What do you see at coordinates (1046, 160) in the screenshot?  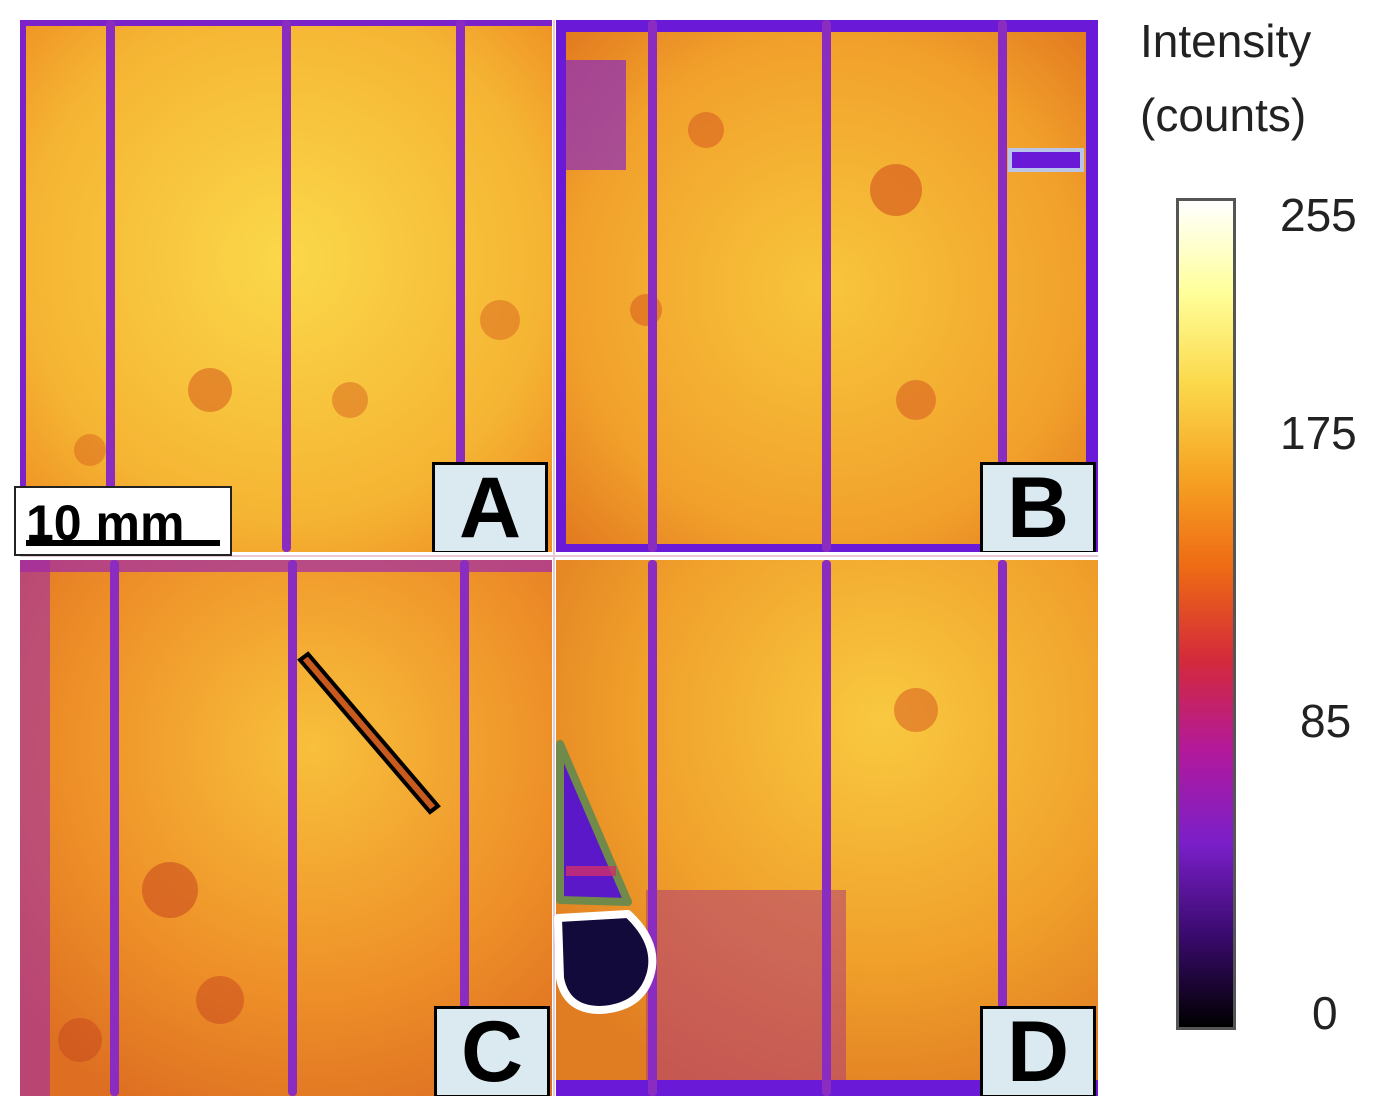 I see `panel-b-roi-rectangle` at bounding box center [1046, 160].